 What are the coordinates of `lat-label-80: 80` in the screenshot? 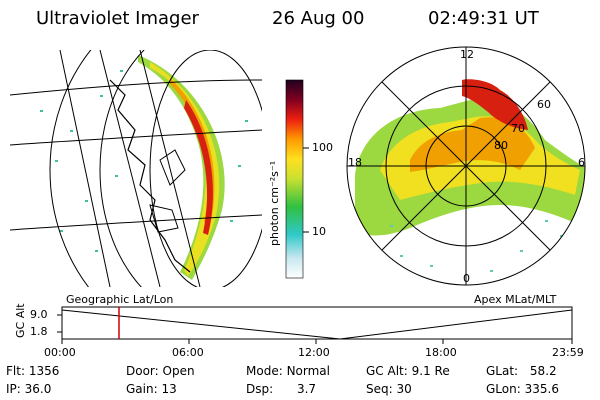 It's located at (501, 145).